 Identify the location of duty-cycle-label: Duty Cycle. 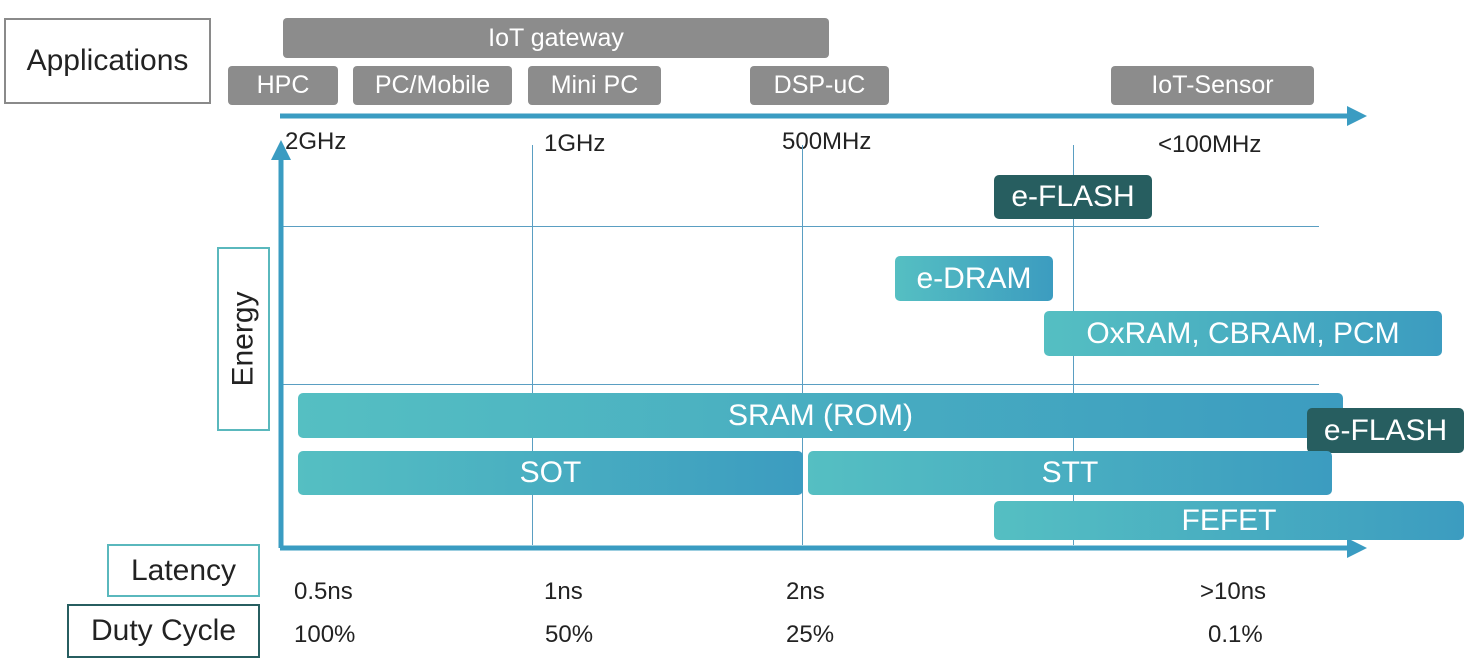
(163, 631).